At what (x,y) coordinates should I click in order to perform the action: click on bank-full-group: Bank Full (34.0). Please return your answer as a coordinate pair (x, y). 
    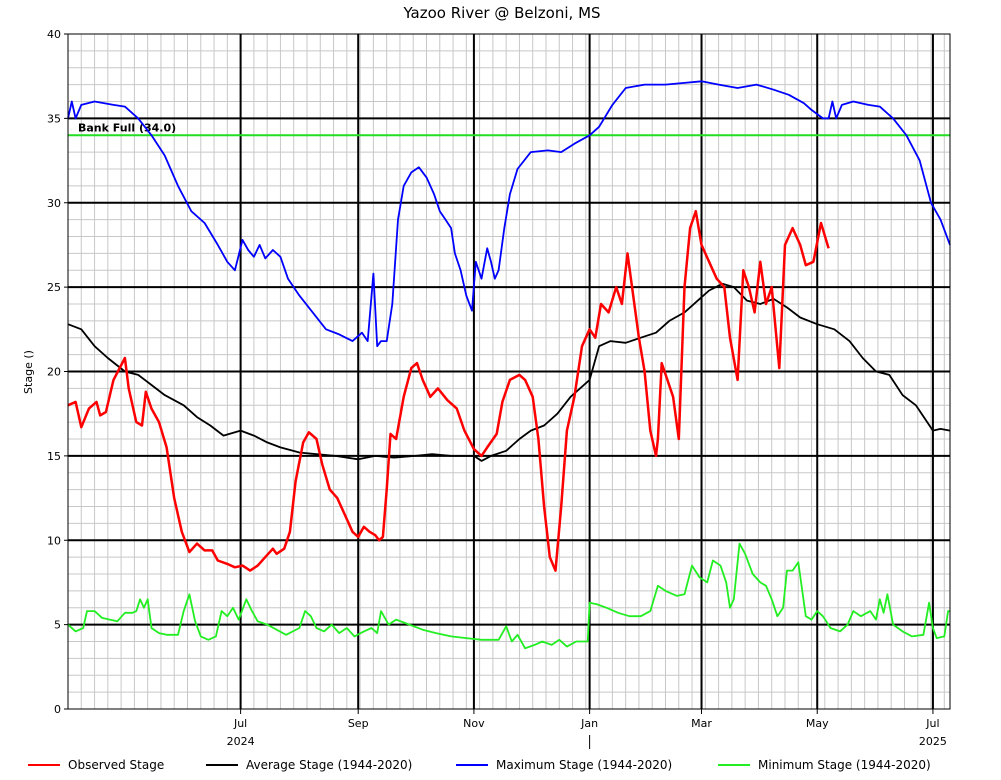
    Looking at the image, I should click on (509, 129).